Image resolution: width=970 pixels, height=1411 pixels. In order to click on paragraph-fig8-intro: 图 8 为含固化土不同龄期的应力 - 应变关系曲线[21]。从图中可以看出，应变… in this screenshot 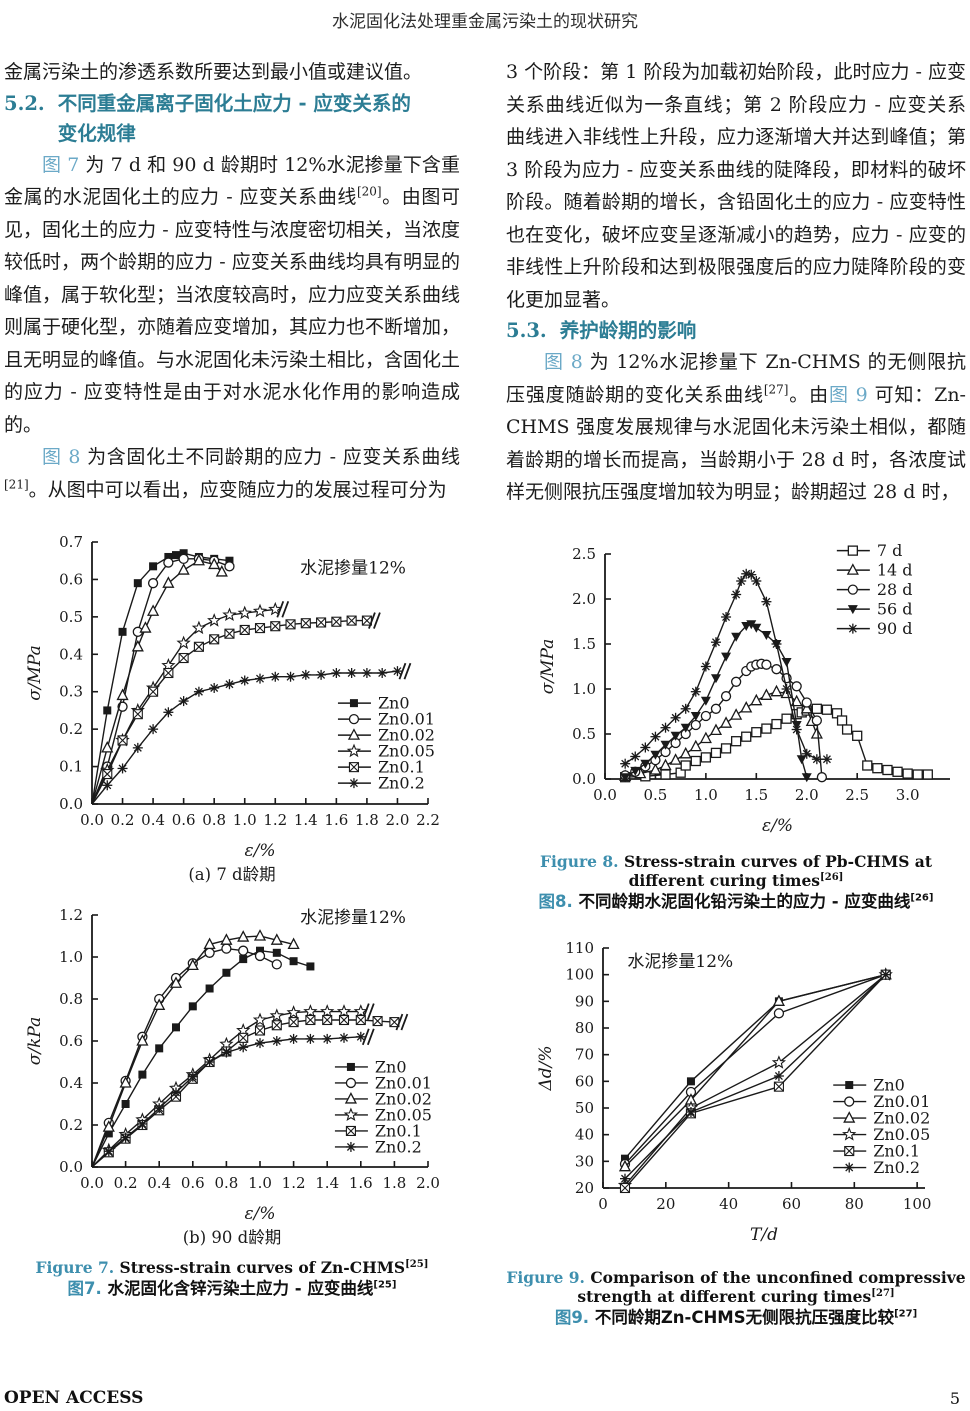, I will do `click(232, 473)`.